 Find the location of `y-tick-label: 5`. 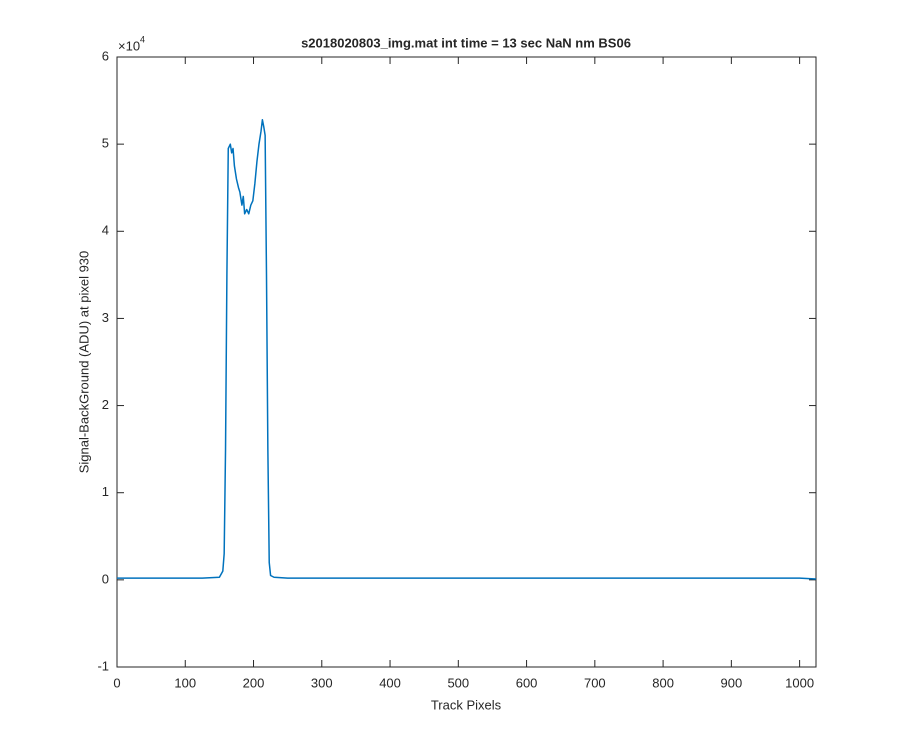

y-tick-label: 5 is located at coordinates (105, 143).